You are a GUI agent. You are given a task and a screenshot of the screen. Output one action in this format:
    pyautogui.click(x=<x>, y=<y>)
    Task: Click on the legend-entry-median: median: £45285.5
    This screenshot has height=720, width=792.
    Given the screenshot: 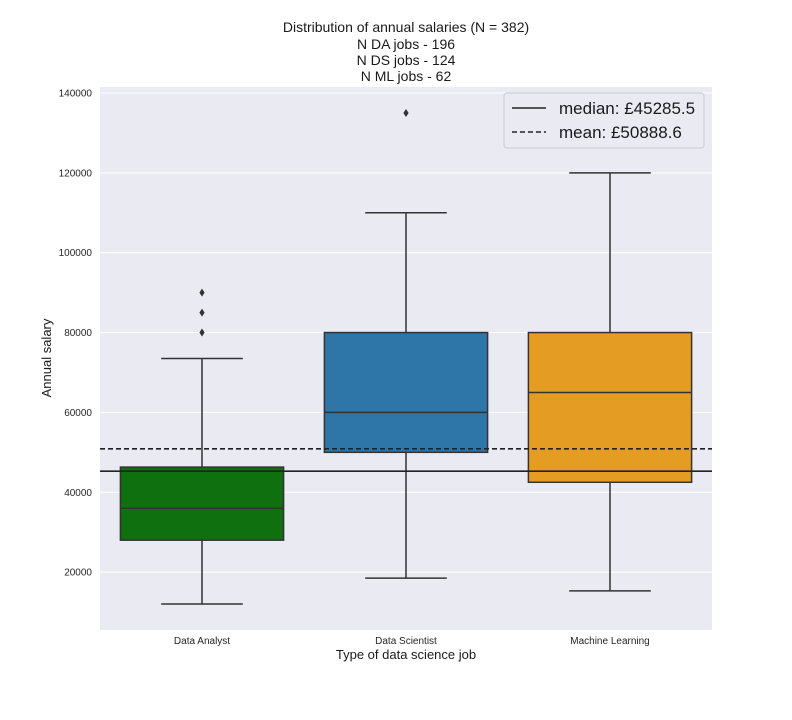 What is the action you would take?
    pyautogui.click(x=627, y=108)
    